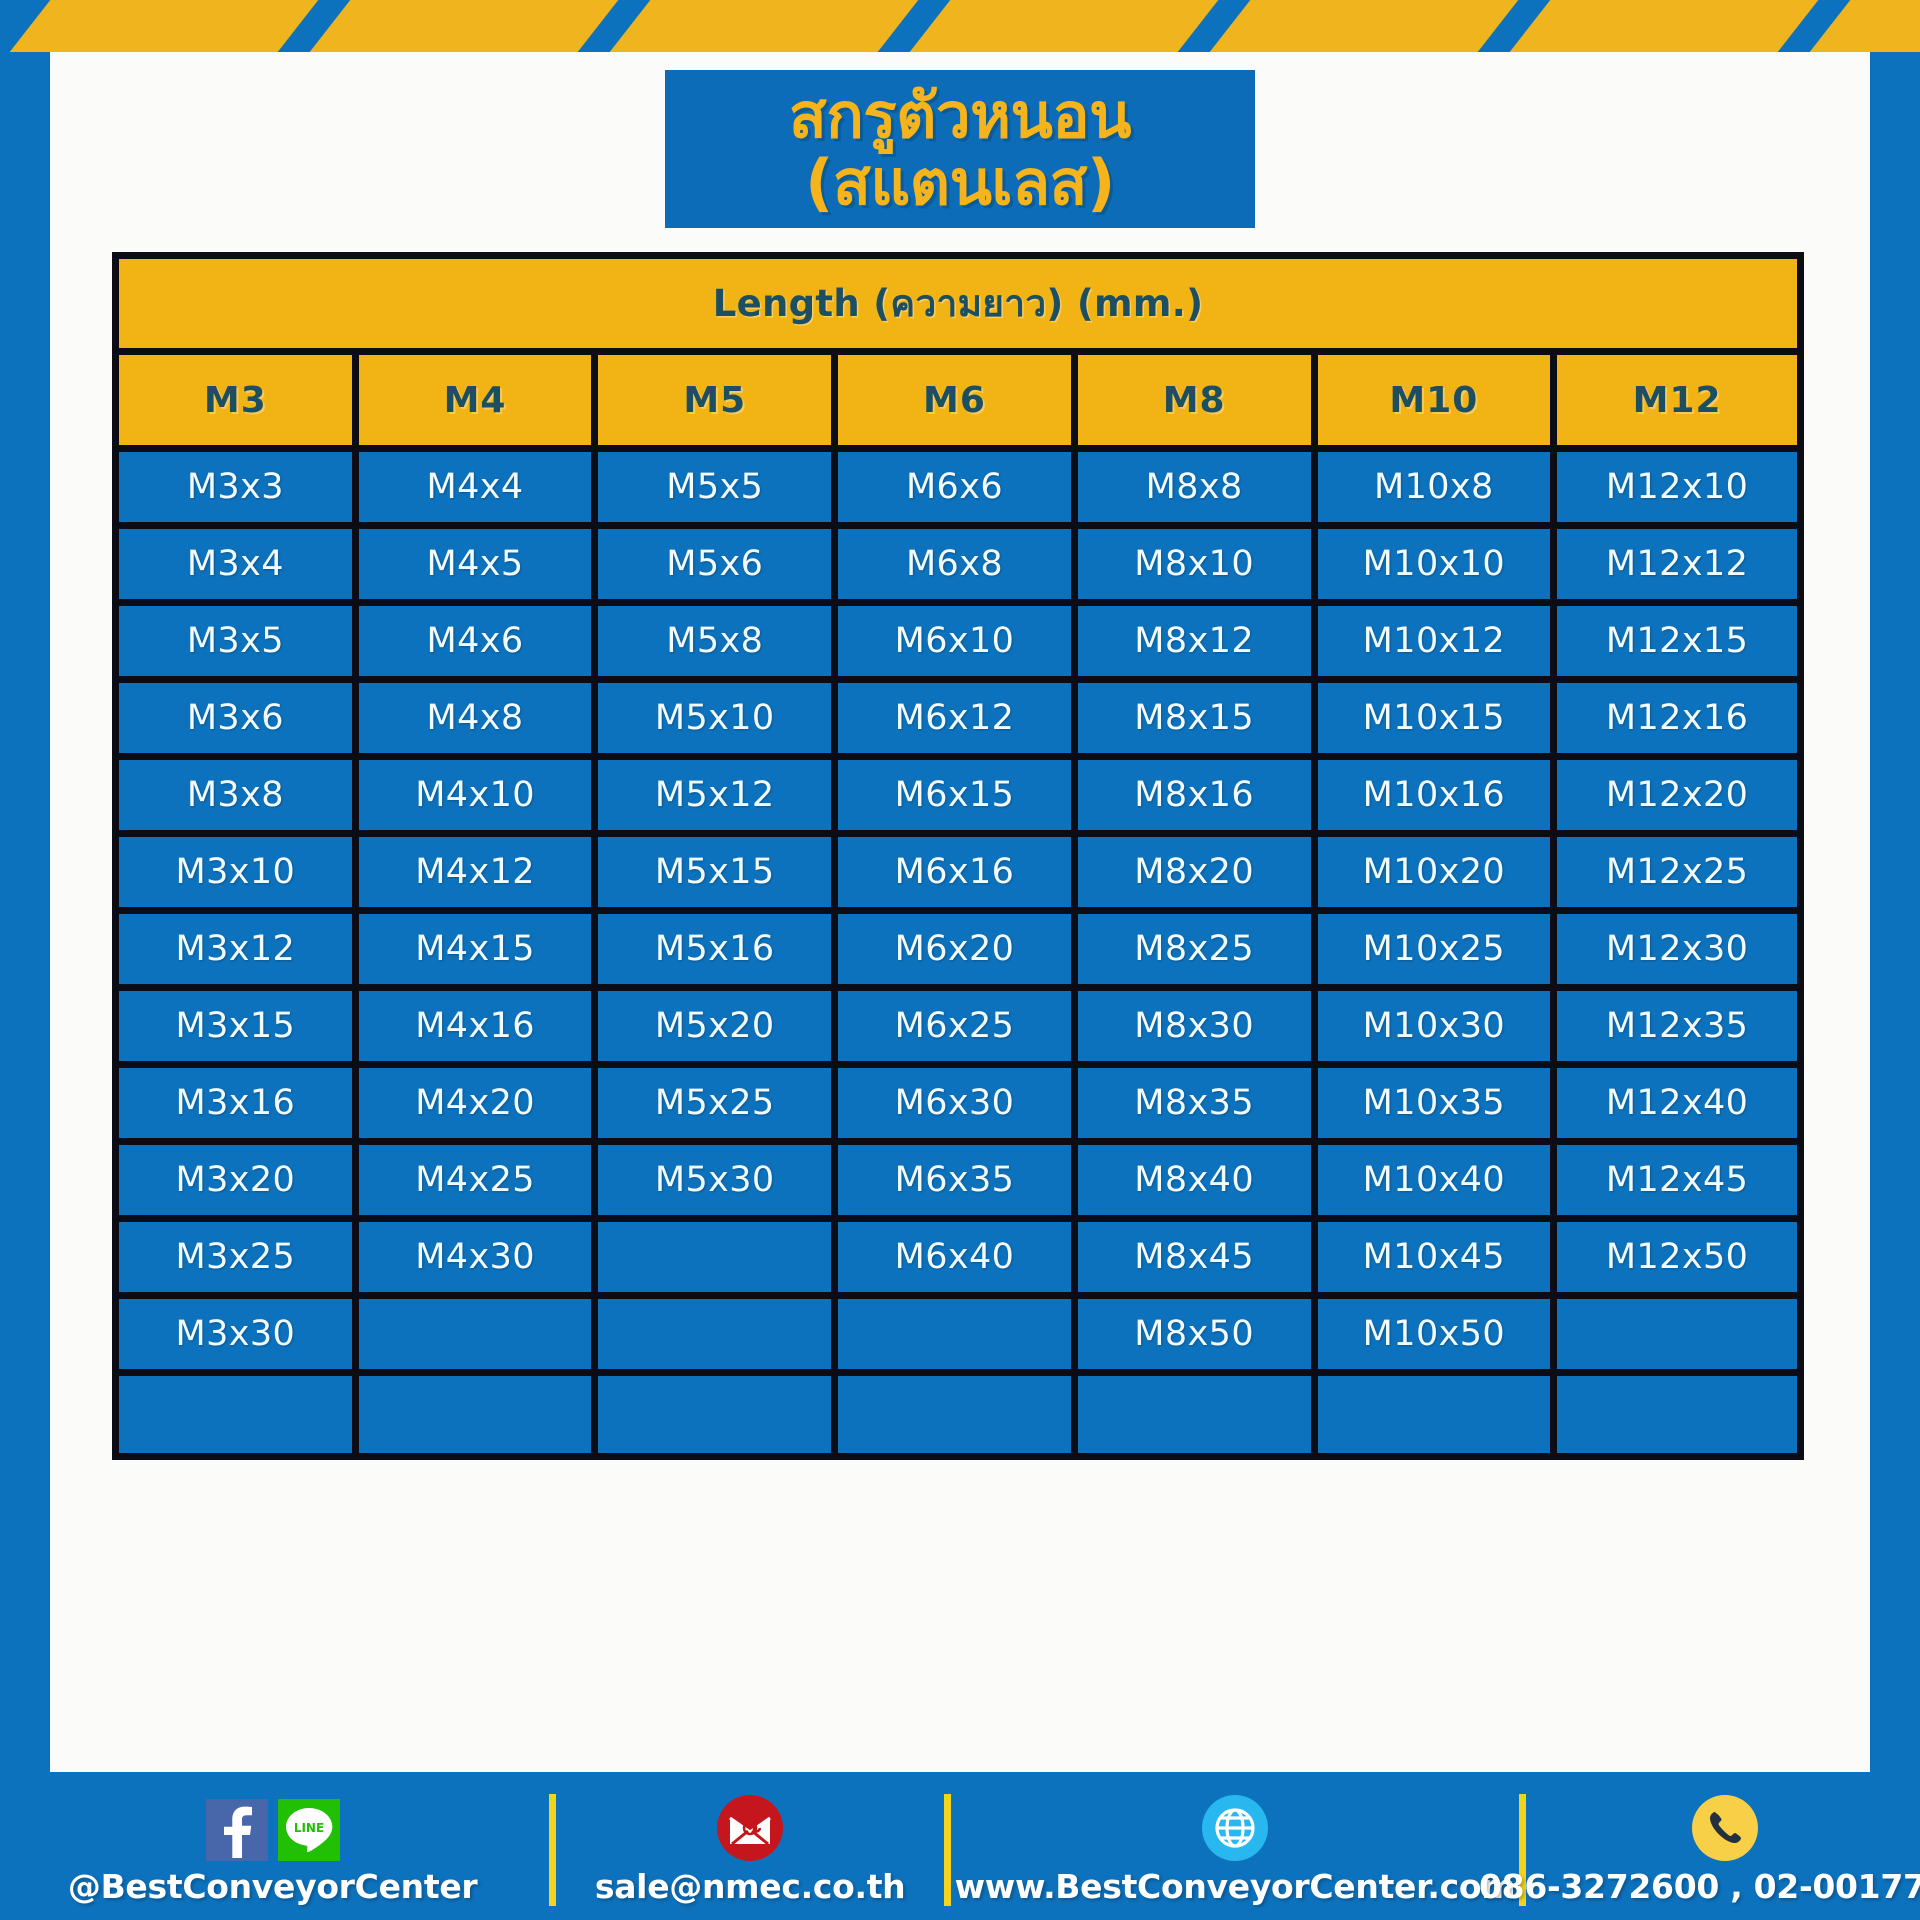  I want to click on table-cell: M6x6, so click(958, 490).